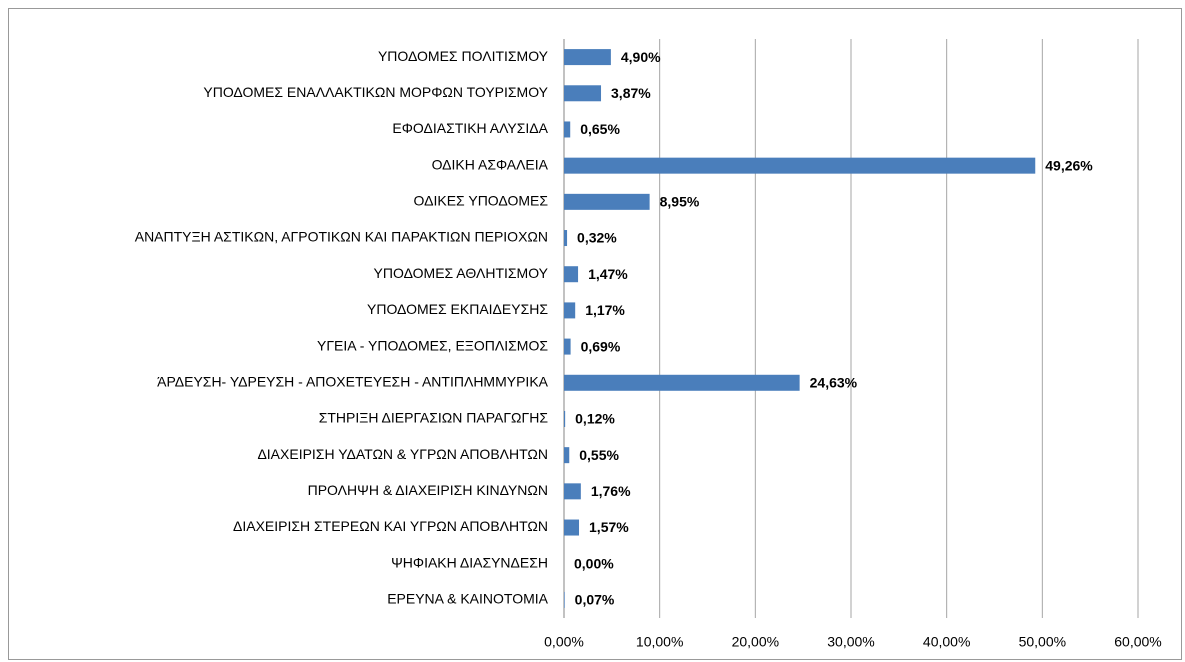 The width and height of the screenshot is (1185, 662). Describe the element at coordinates (755, 642) in the screenshot. I see `x-tick-label: 20,00%` at that location.